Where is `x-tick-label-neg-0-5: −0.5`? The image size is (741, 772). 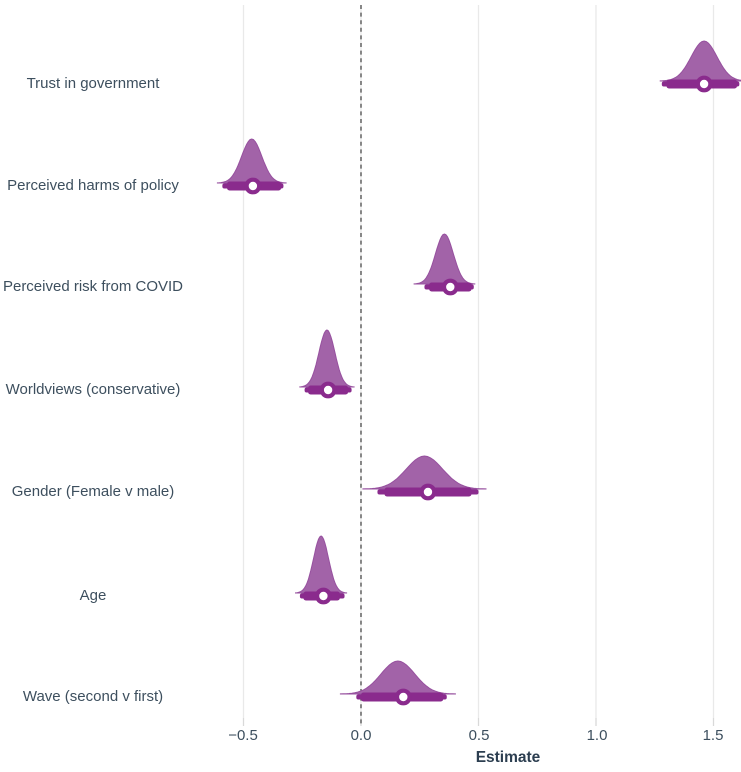
x-tick-label-neg-0-5: −0.5 is located at coordinates (243, 735).